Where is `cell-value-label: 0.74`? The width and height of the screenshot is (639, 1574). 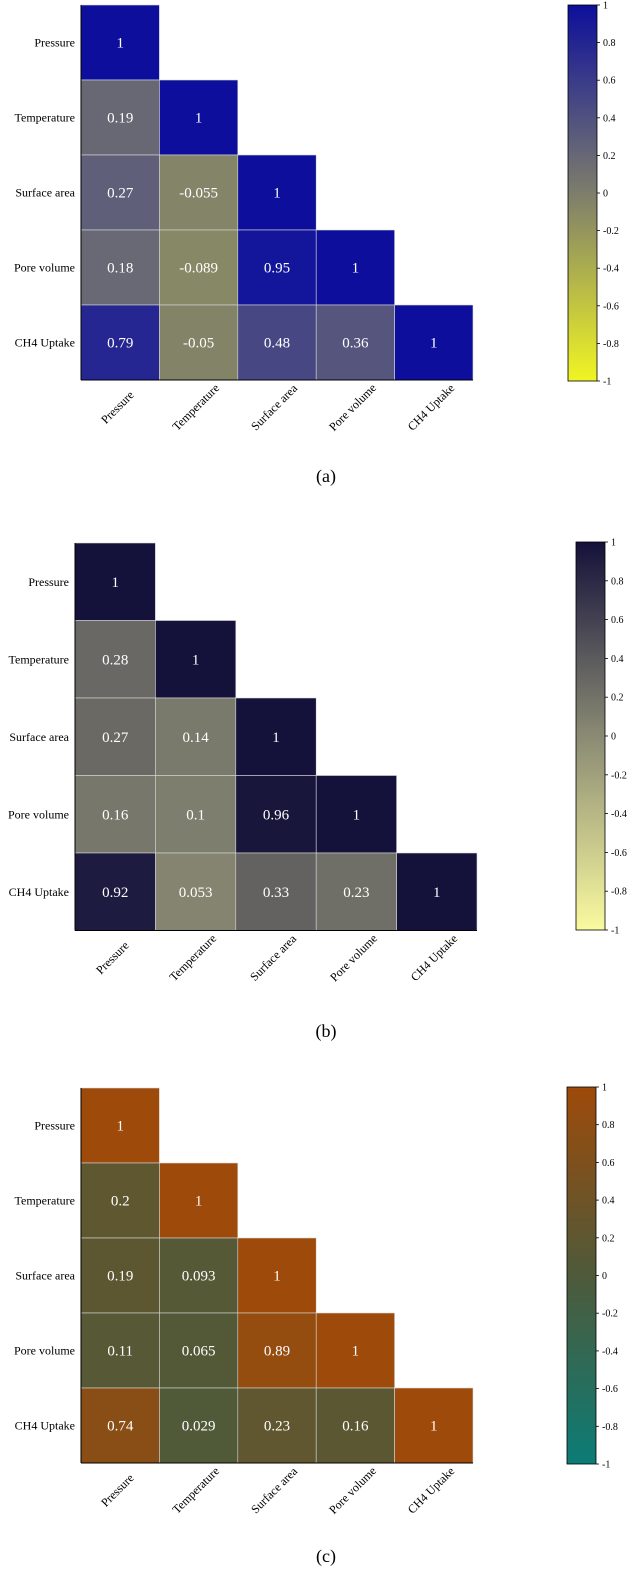 cell-value-label: 0.74 is located at coordinates (120, 1427).